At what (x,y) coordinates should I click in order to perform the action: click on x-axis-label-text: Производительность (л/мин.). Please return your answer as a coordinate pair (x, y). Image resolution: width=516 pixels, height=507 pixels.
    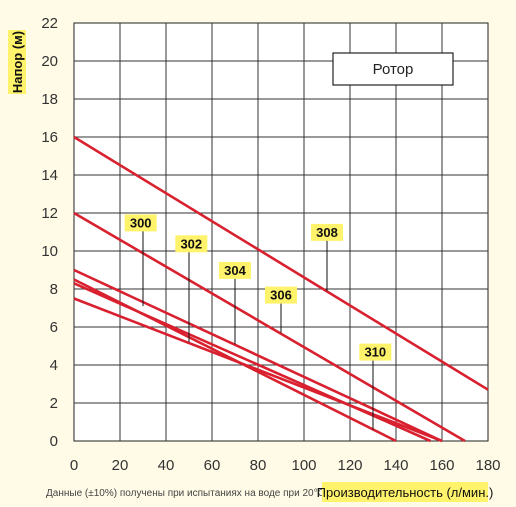
    Looking at the image, I should click on (405, 492).